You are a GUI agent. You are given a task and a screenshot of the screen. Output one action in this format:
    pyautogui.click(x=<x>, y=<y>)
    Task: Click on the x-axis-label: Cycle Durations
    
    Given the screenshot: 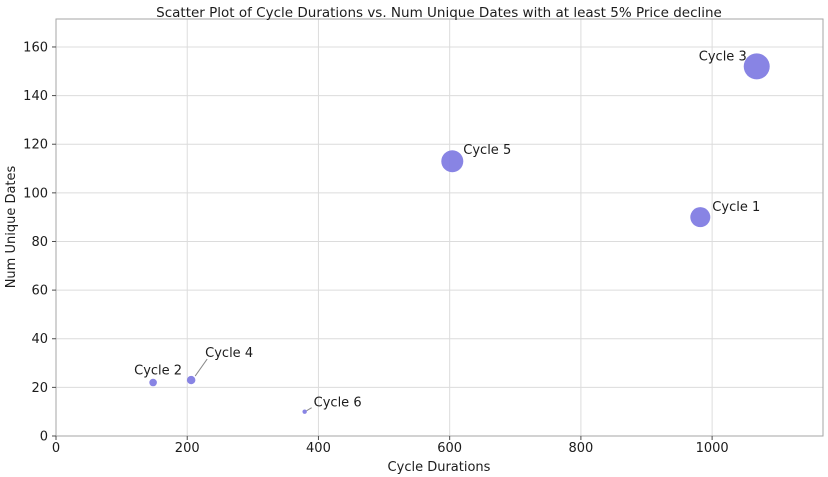 What is the action you would take?
    pyautogui.click(x=439, y=467)
    